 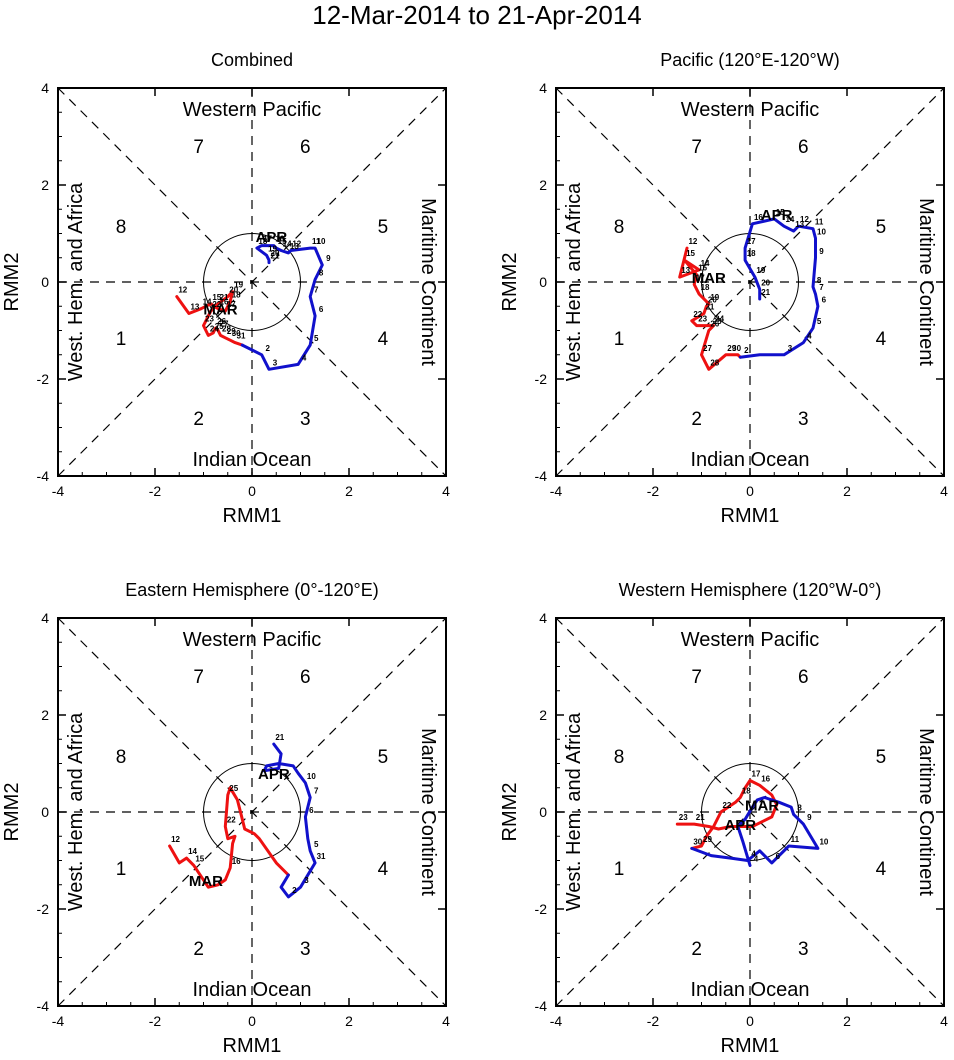 I want to click on day-label: 29, so click(x=231, y=331).